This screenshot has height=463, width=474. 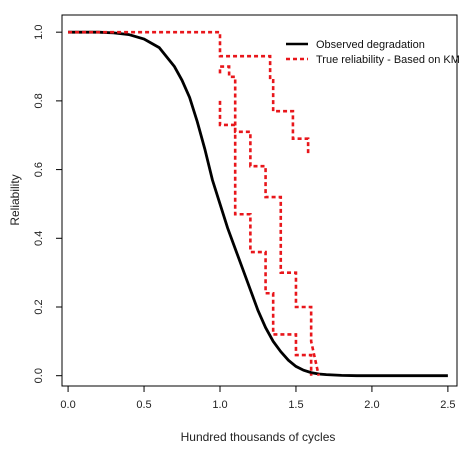 What do you see at coordinates (143, 405) in the screenshot?
I see `x-tick-label: 0.5` at bounding box center [143, 405].